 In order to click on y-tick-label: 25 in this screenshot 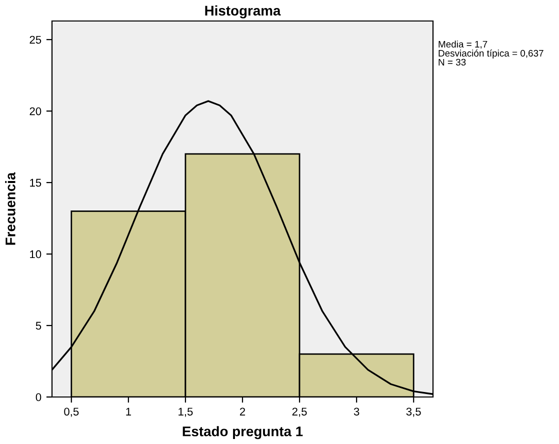, I will do `click(36, 40)`.